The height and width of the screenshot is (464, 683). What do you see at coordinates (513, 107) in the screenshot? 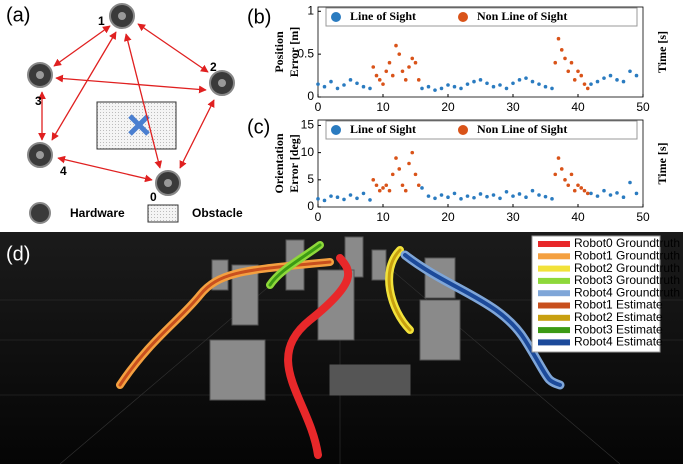
I see `x-tick-label: 30` at bounding box center [513, 107].